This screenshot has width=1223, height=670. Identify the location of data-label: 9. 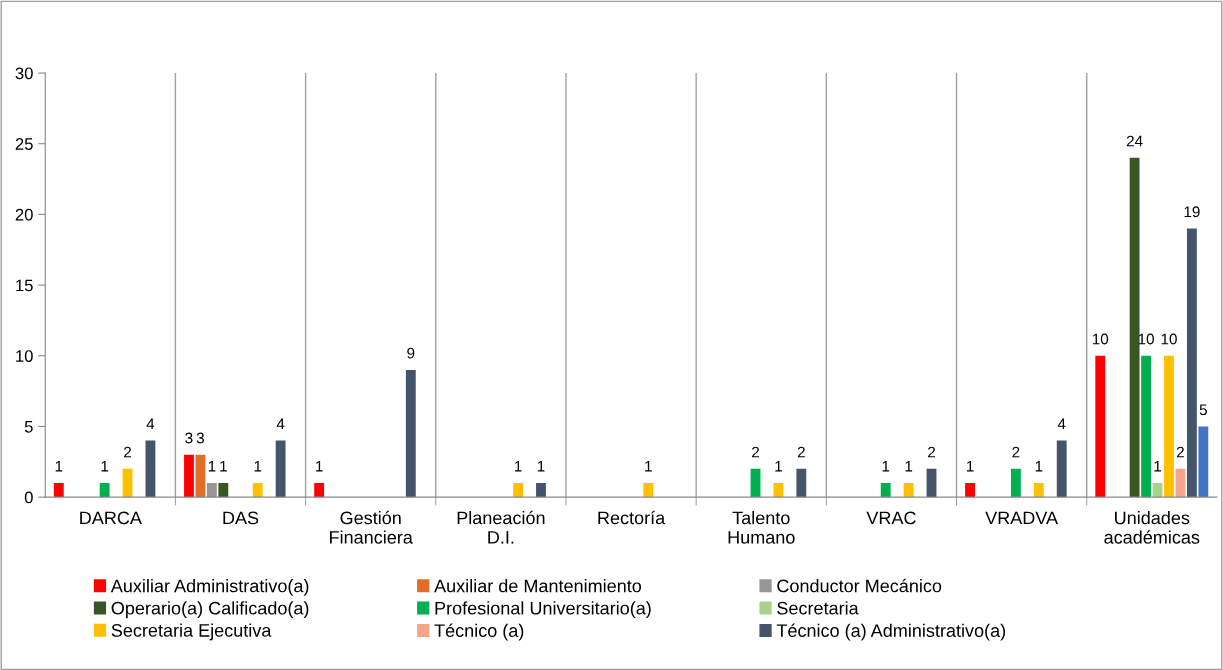
(411, 353).